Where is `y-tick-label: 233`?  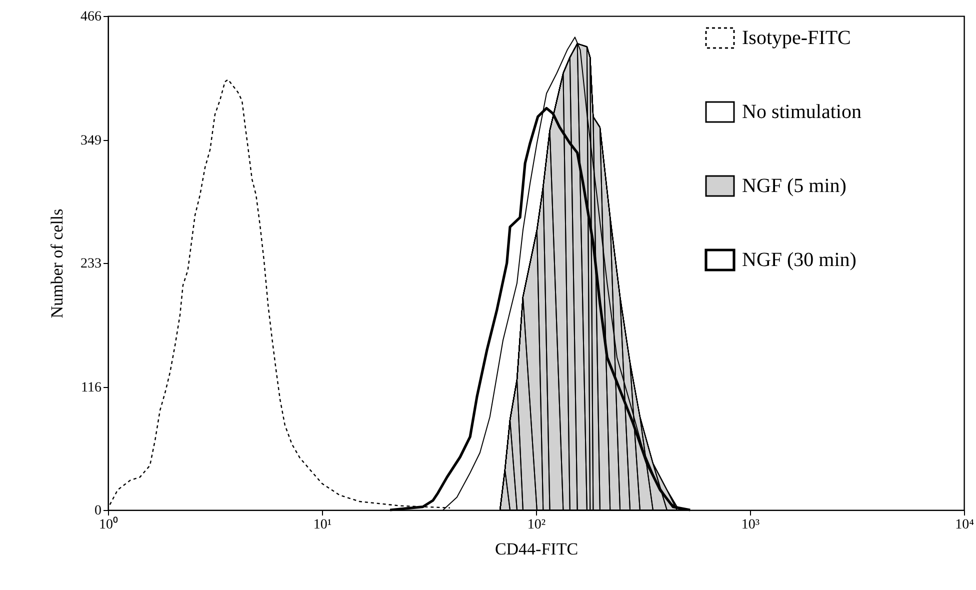 y-tick-label: 233 is located at coordinates (91, 264).